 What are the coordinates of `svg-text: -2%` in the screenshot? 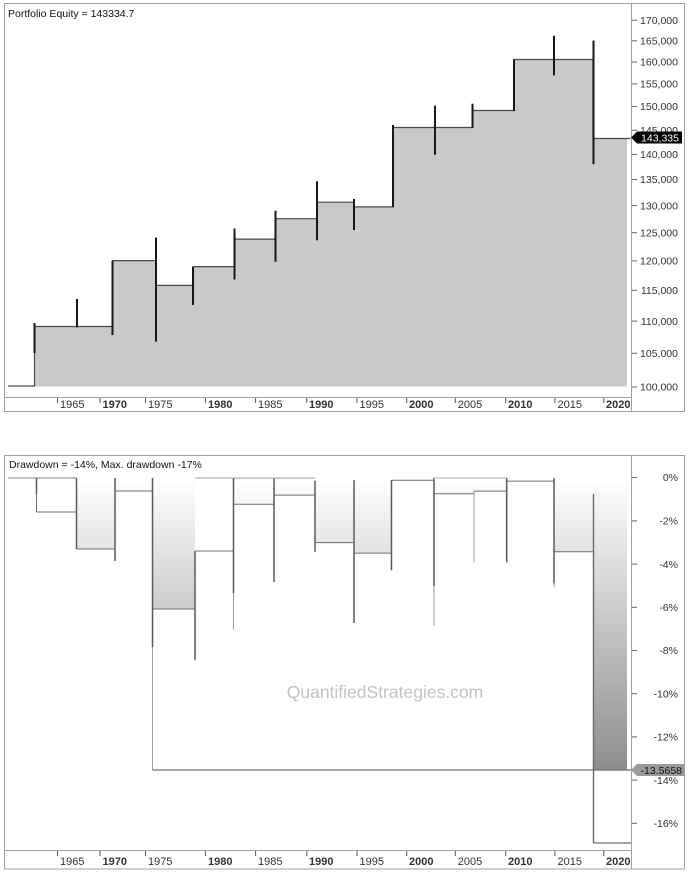 It's located at (668, 522).